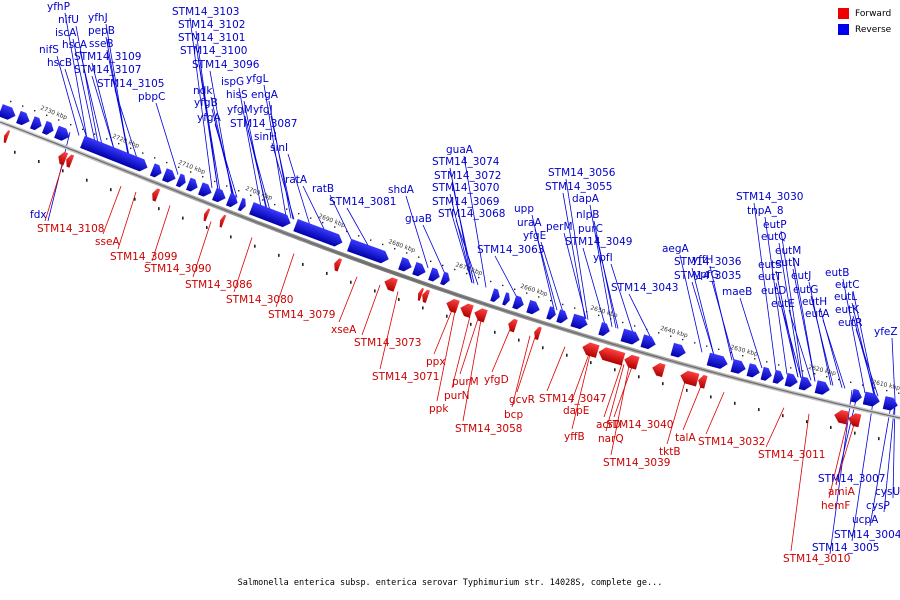 Image resolution: width=900 pixels, height=600 pixels. I want to click on reverse-label-6: hscA, so click(75, 45).